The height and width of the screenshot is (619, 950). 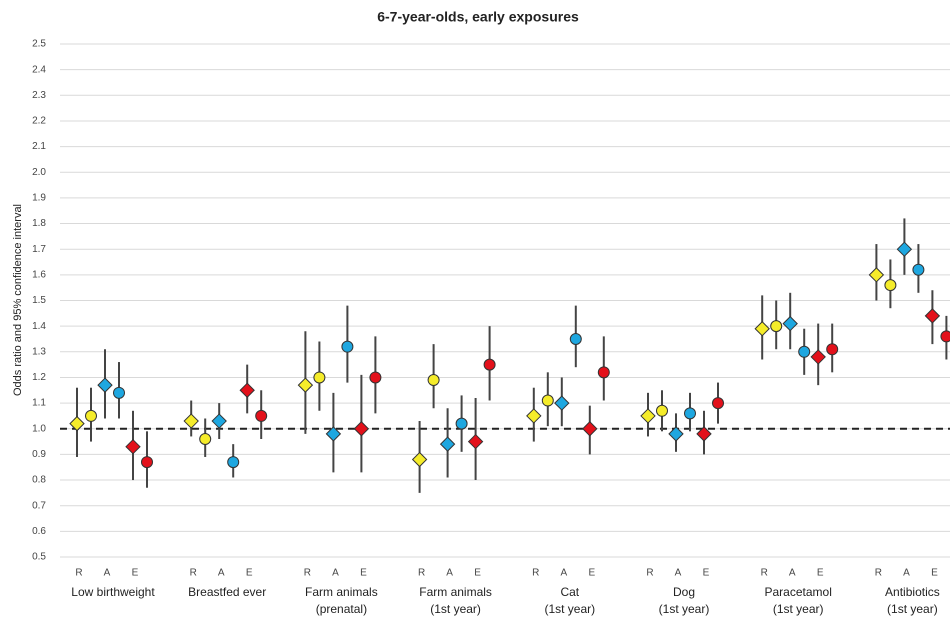 What do you see at coordinates (39, 69) in the screenshot?
I see `y-tick-label: 2.4` at bounding box center [39, 69].